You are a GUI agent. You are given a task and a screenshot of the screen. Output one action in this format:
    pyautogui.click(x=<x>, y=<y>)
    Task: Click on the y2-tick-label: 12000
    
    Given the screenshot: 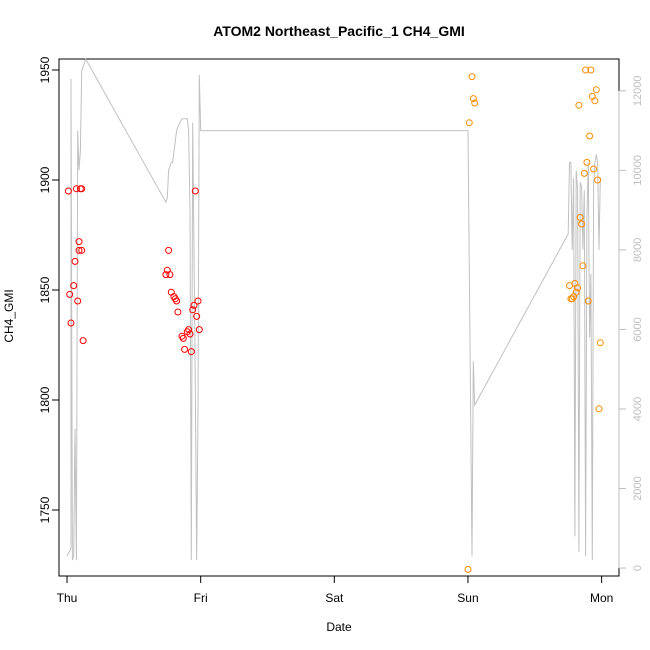 What is the action you would take?
    pyautogui.click(x=638, y=91)
    